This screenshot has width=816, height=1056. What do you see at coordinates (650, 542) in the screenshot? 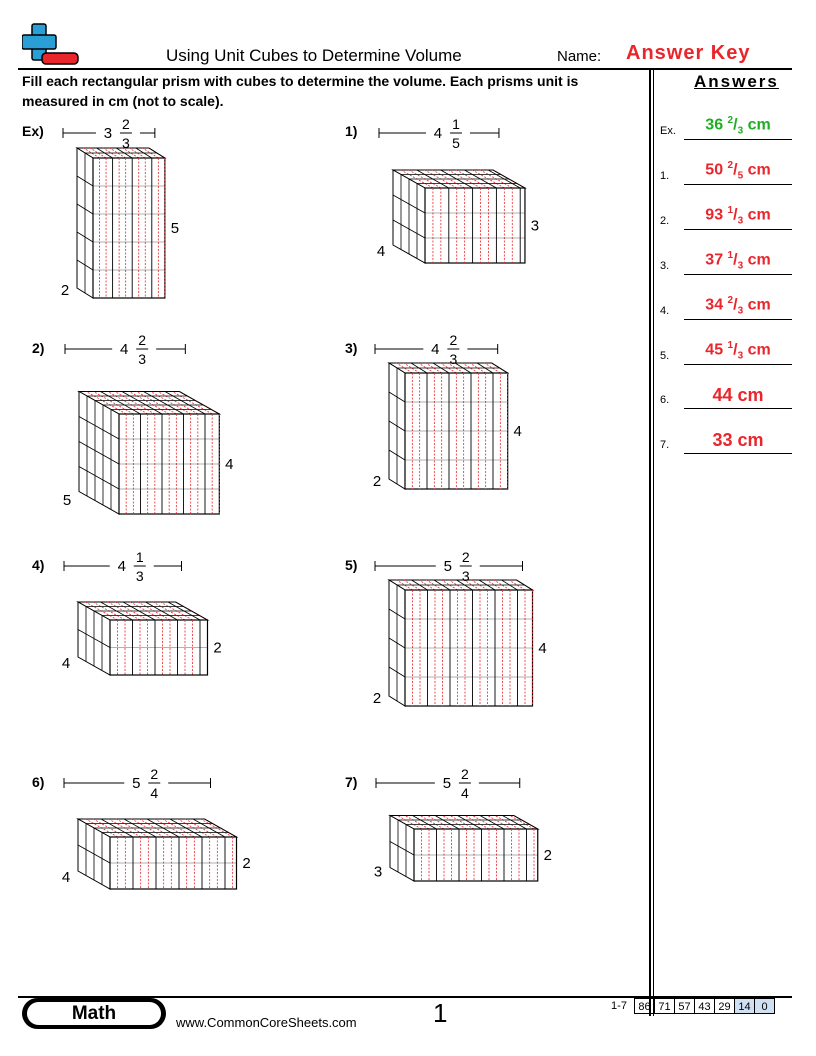
I see `answer-column-divider` at bounding box center [650, 542].